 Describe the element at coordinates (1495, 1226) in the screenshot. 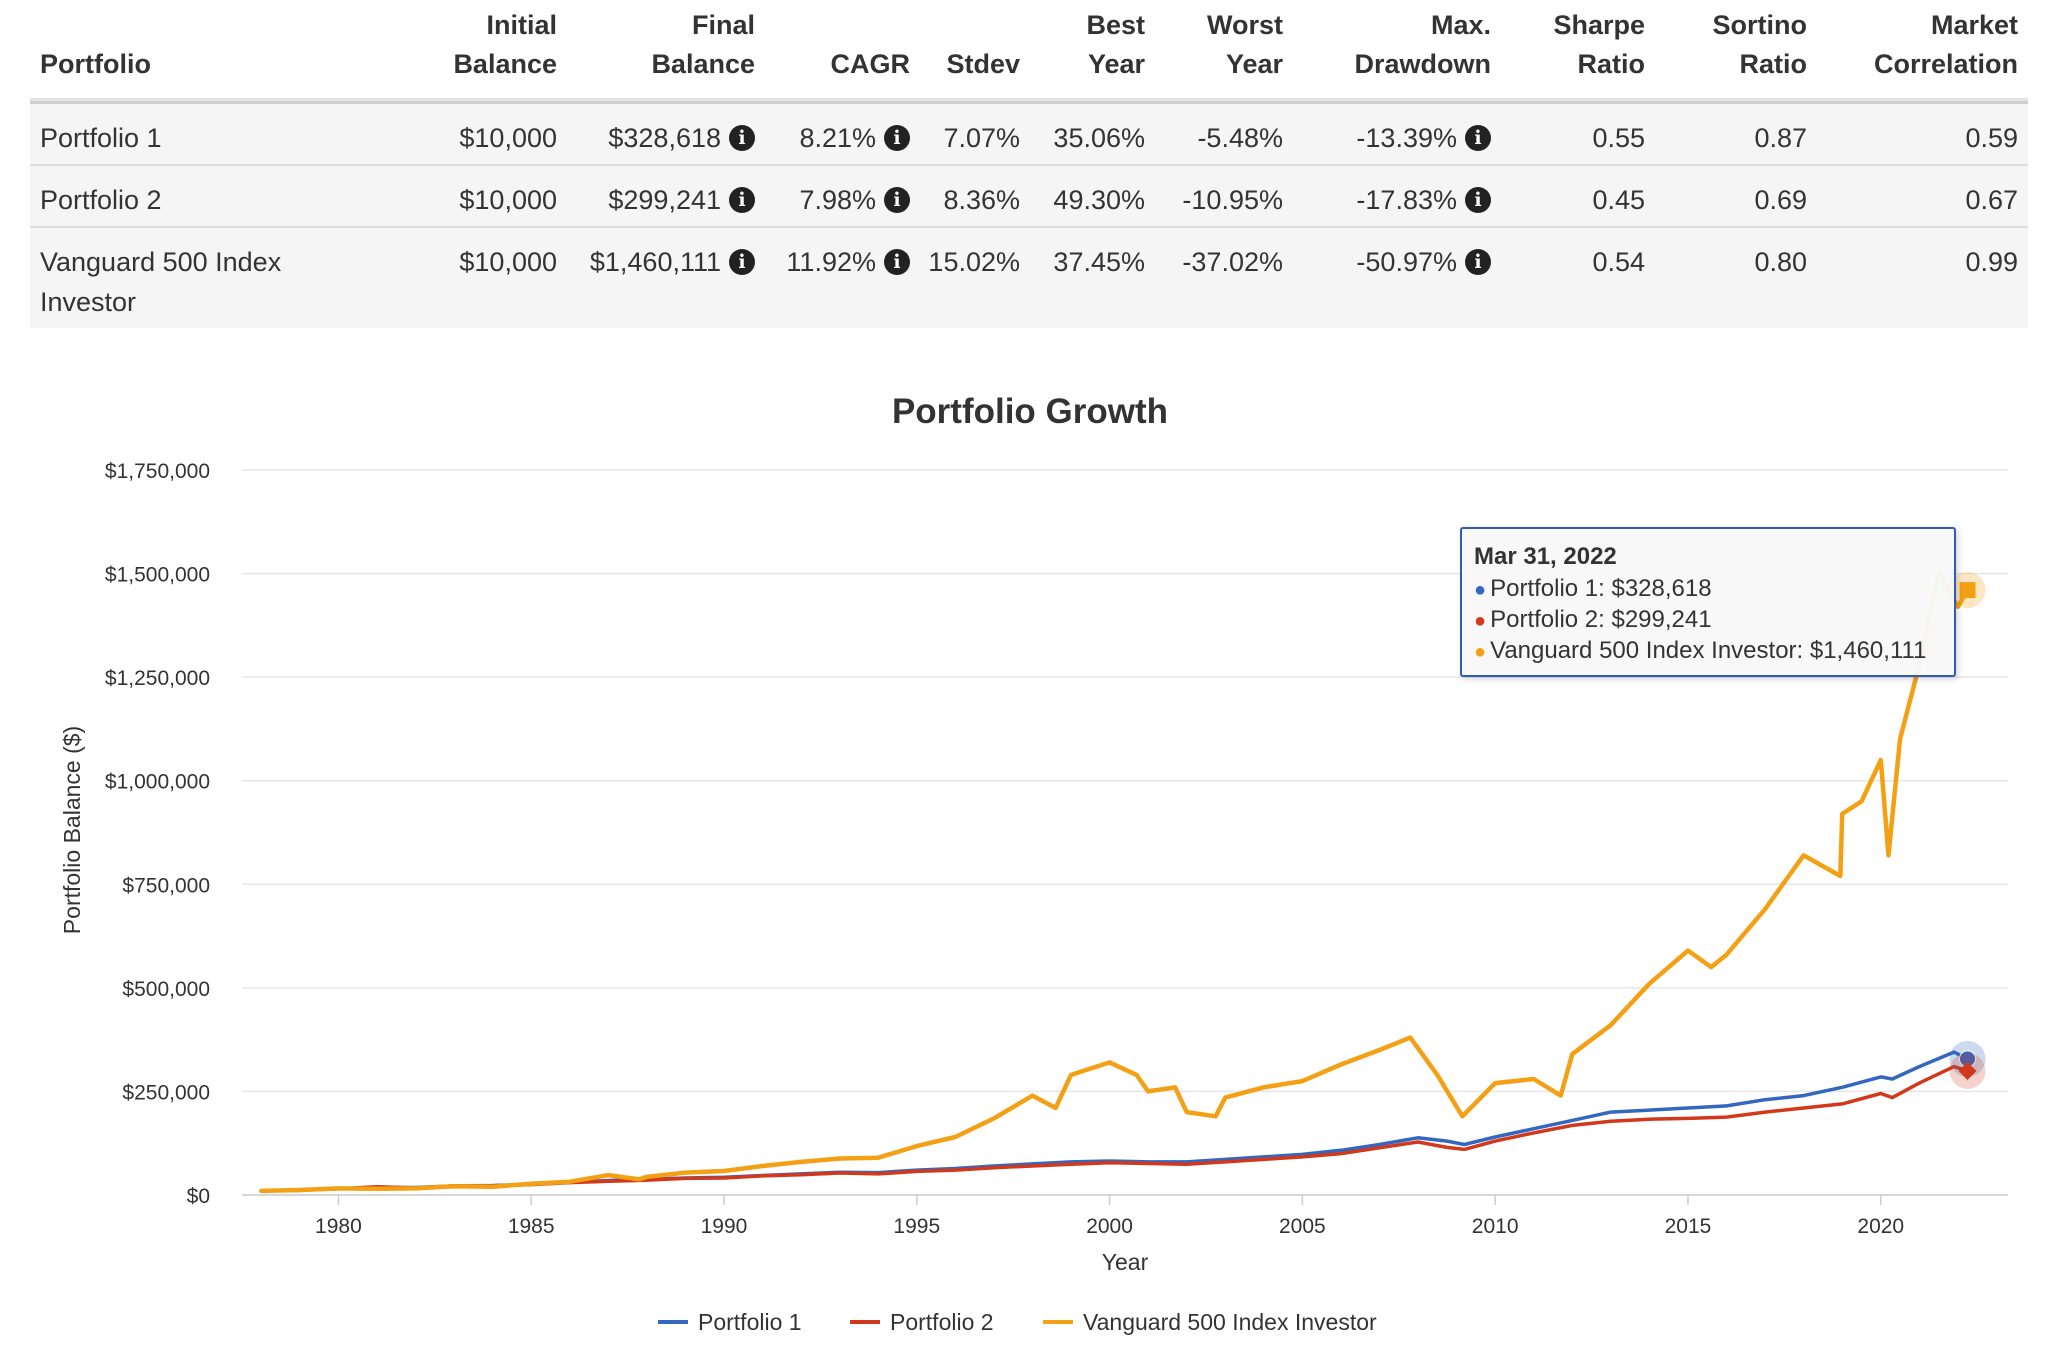

I see `x-tick-label: 2010` at that location.